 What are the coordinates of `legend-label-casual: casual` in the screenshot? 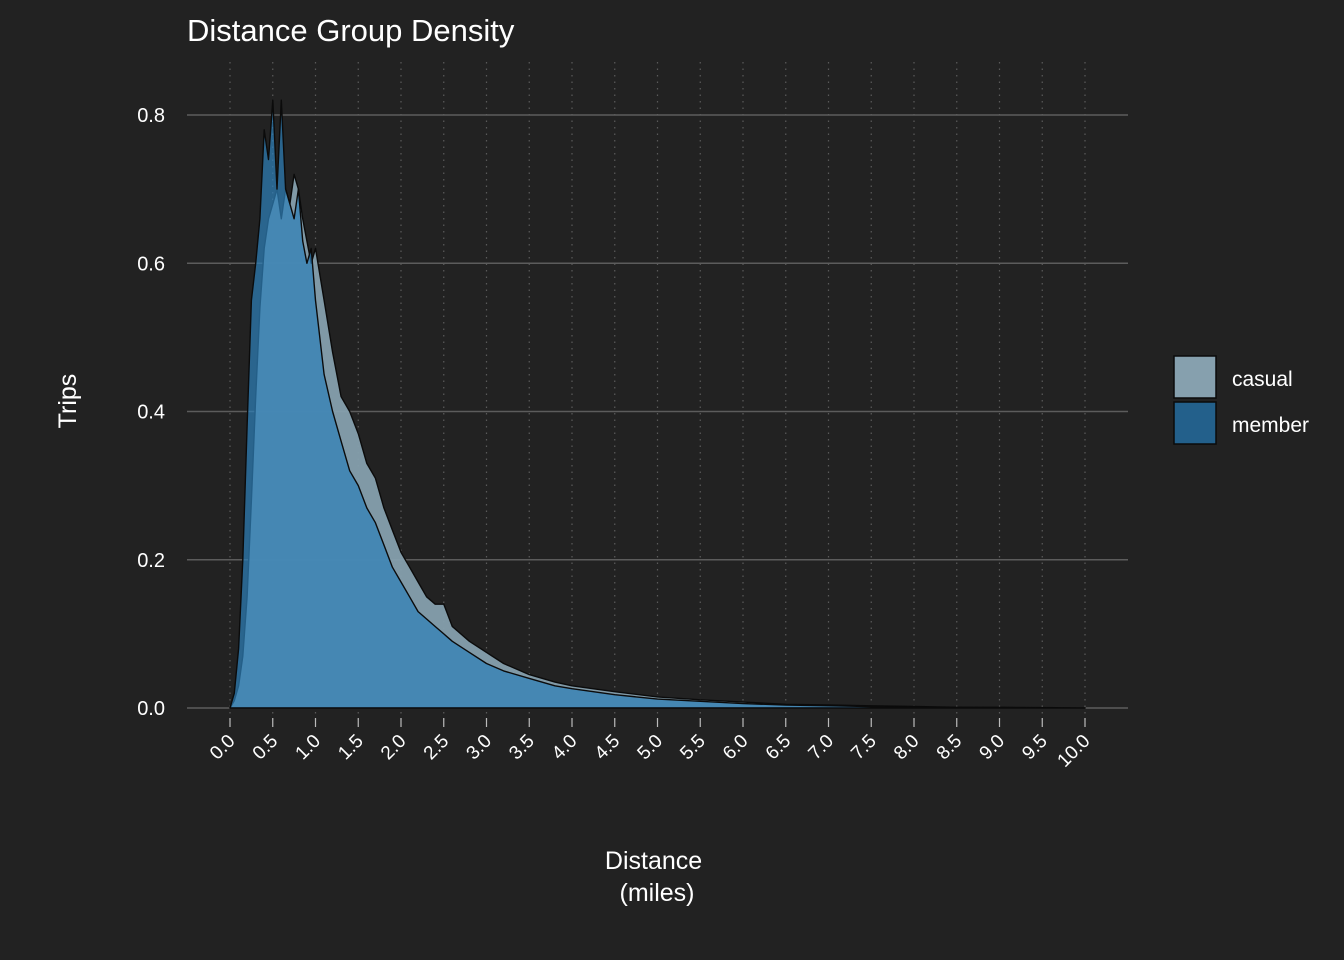 It's located at (1262, 379).